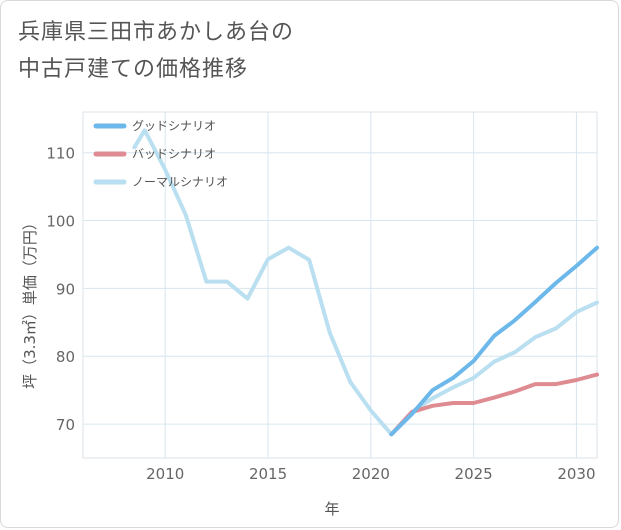 The width and height of the screenshot is (621, 530). I want to click on legend-label: ノーマルシナリオ, so click(180, 182).